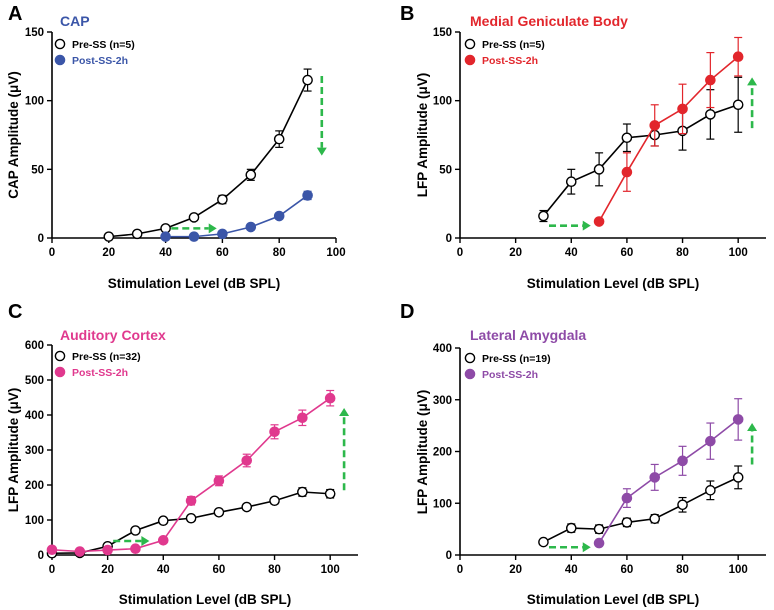 Image resolution: width=774 pixels, height=610 pixels. I want to click on panel-letter: C, so click(15, 312).